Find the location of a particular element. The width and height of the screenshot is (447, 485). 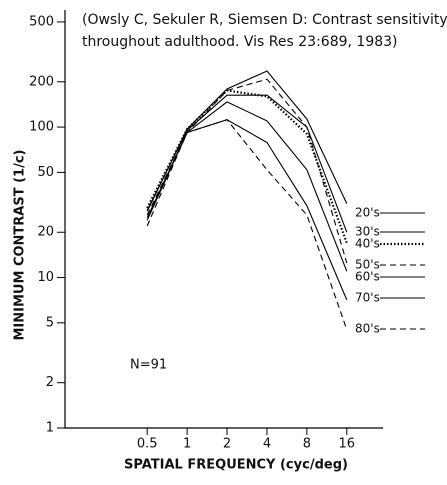

y-tick-label: 5 is located at coordinates (50, 322).